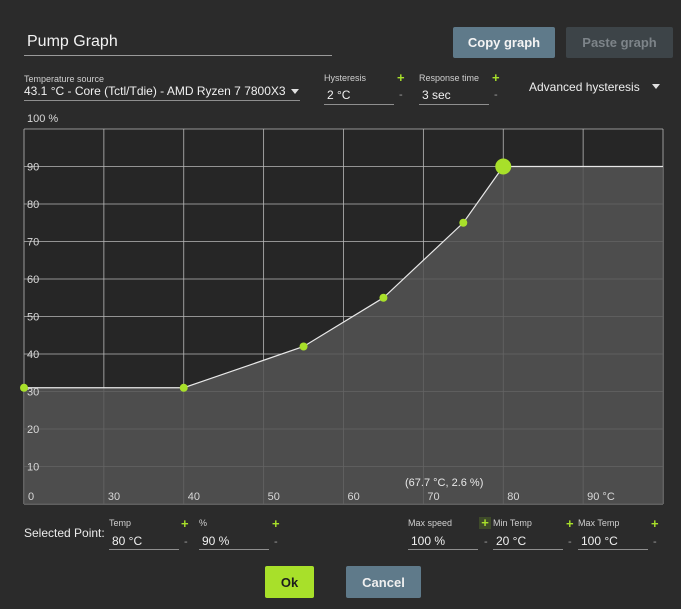  I want to click on x-tick-label: 40, so click(194, 497).